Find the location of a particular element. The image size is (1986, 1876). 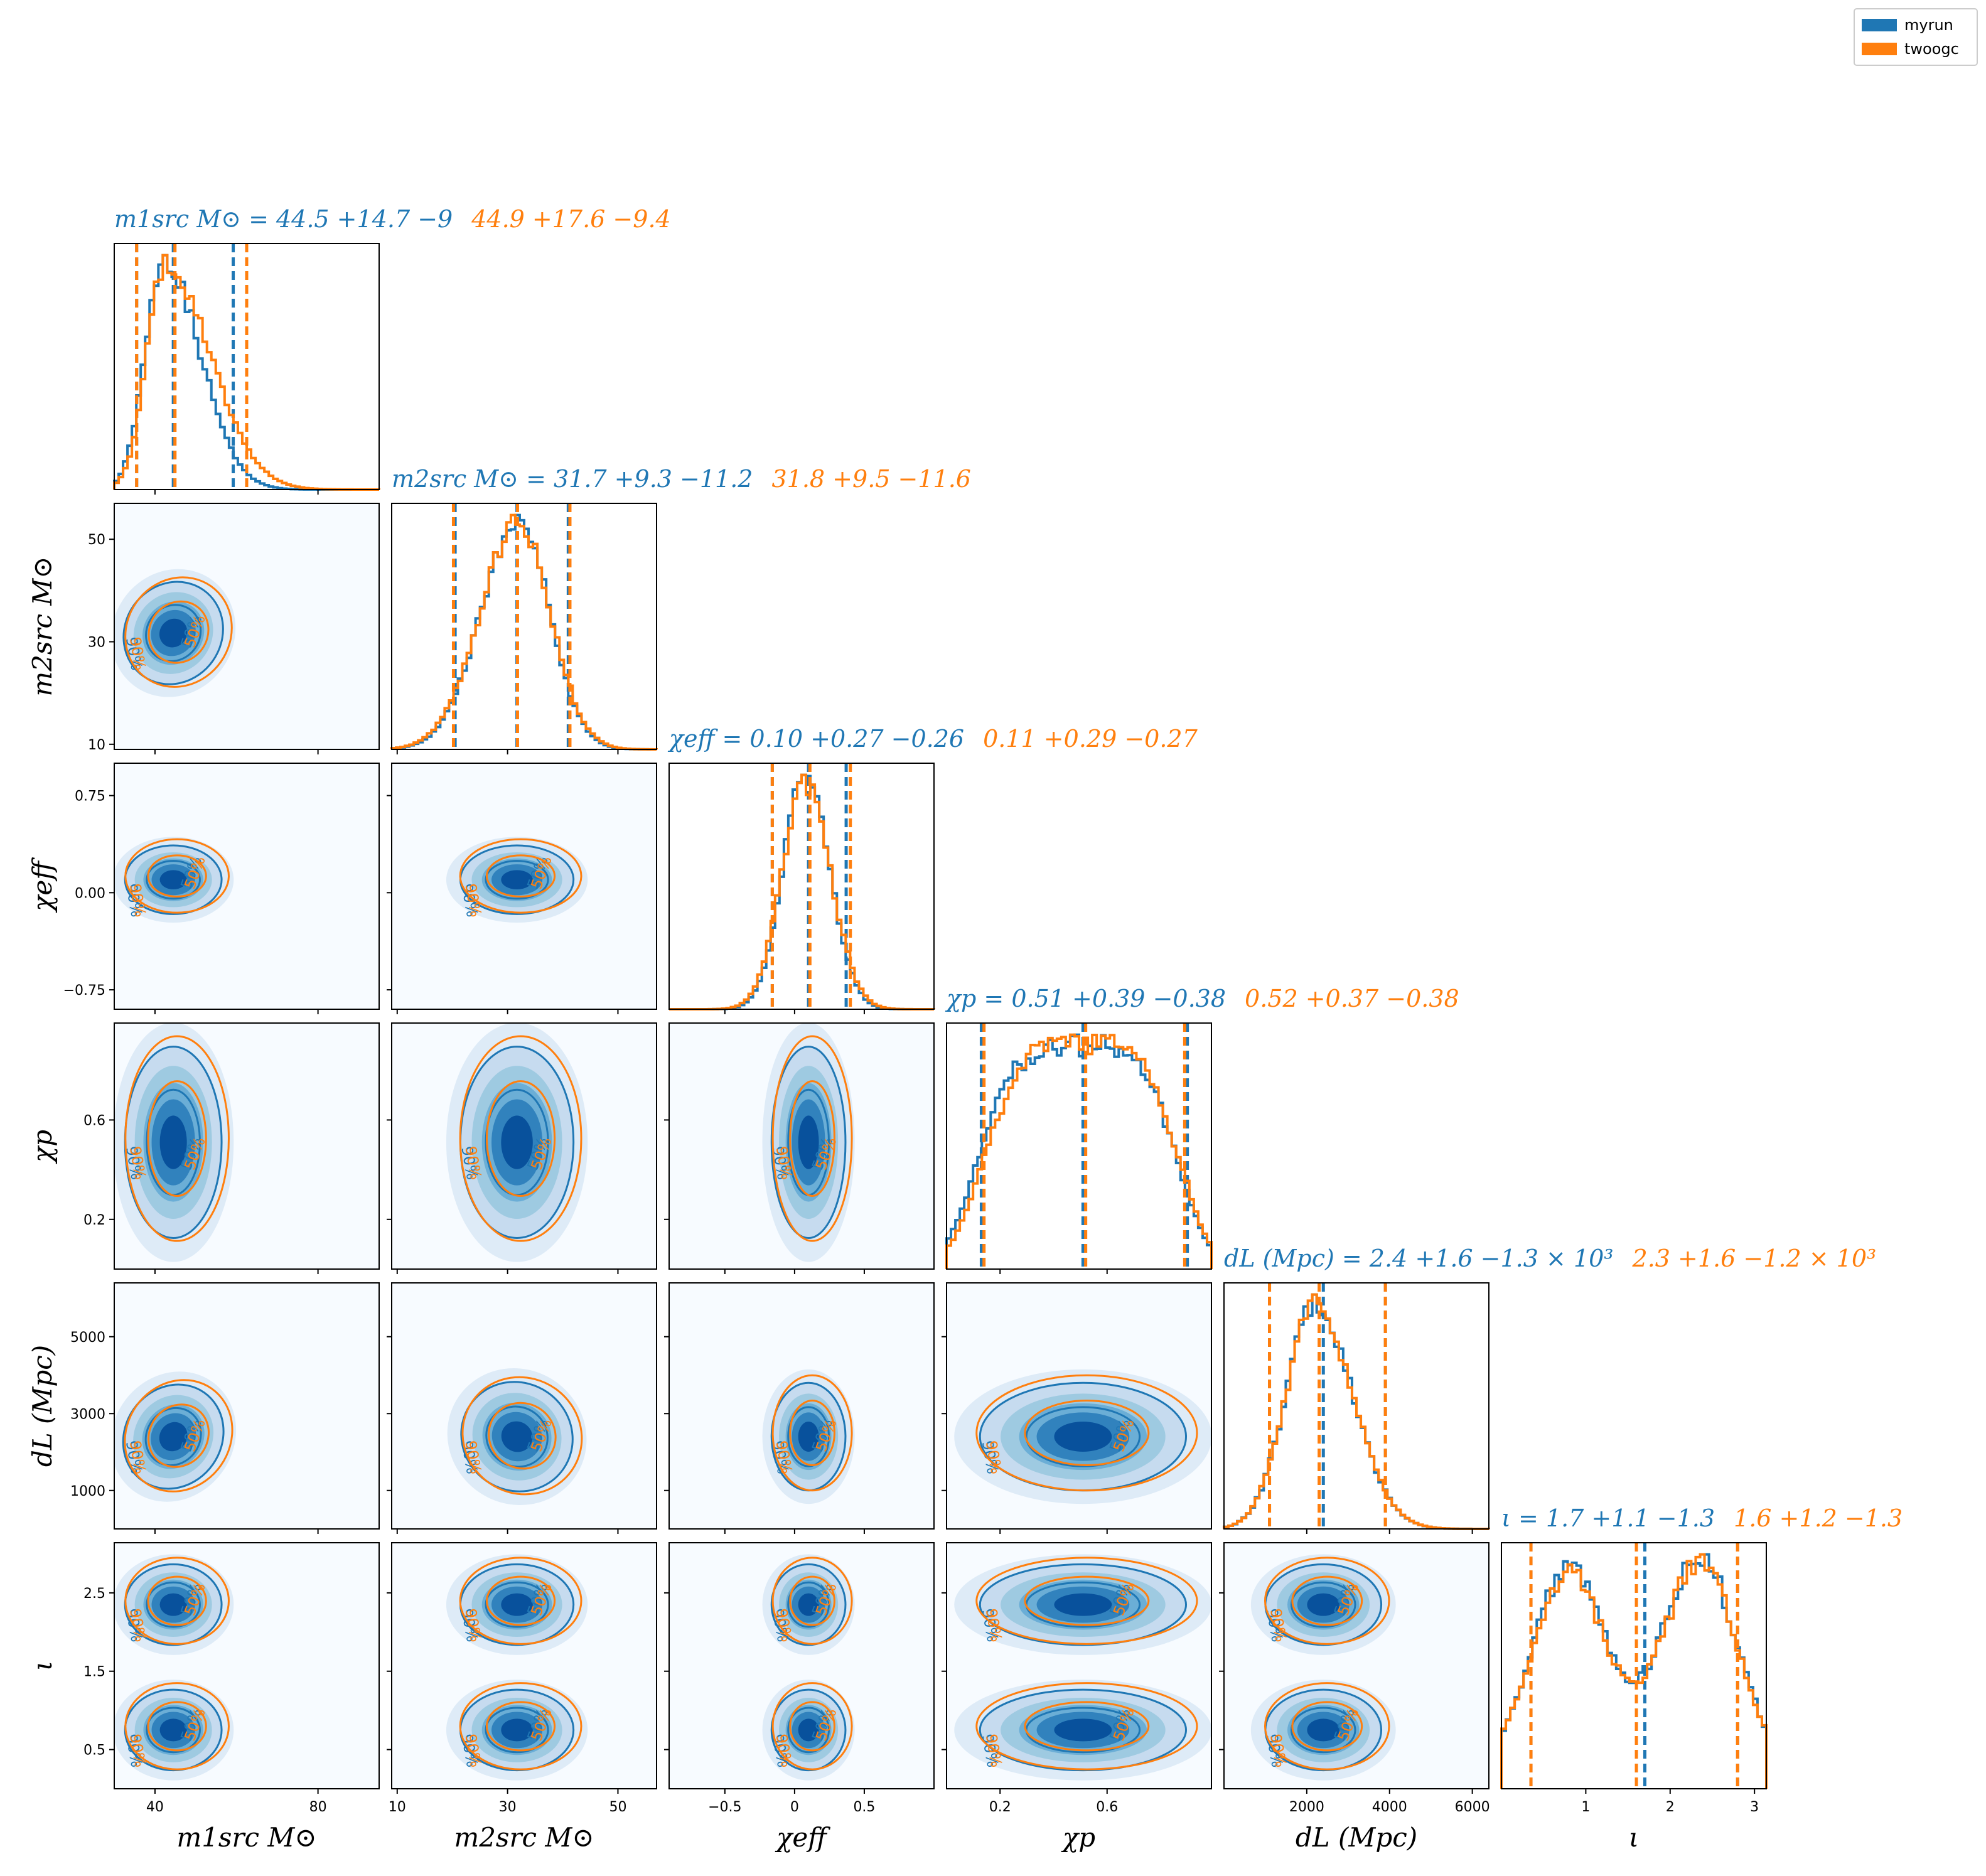

hist-dL-twoogc is located at coordinates (1356, 1412).